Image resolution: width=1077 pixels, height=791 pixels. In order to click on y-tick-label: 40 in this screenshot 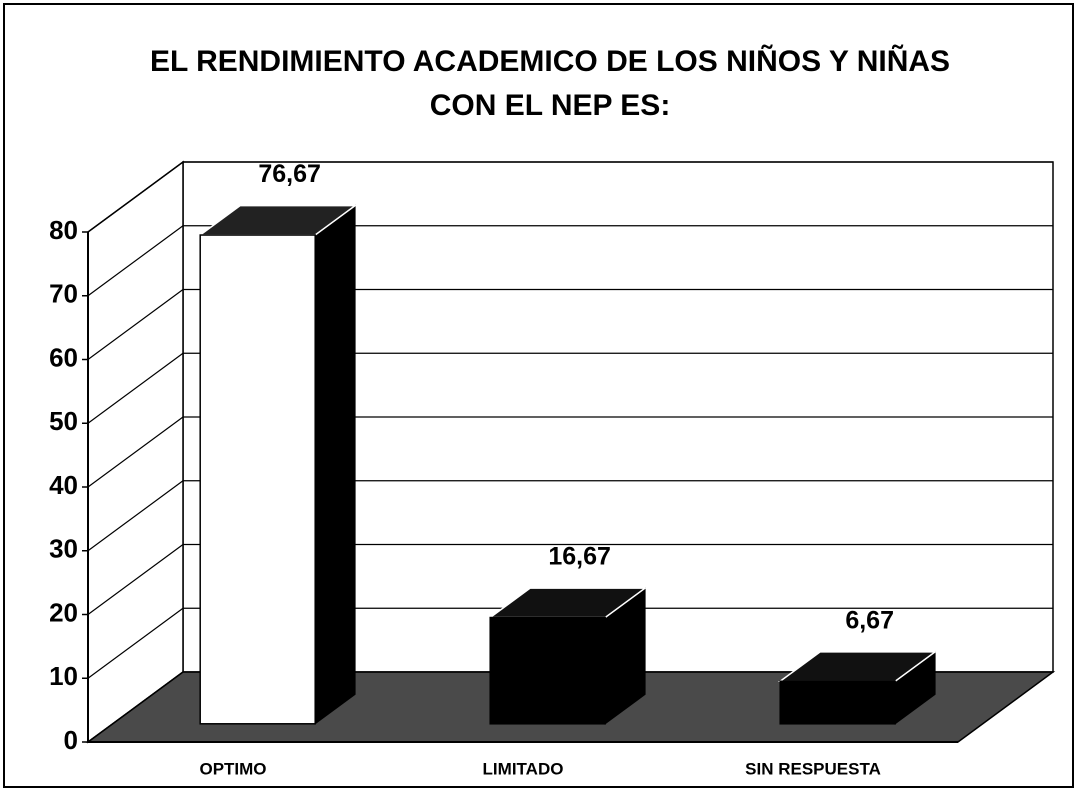, I will do `click(63, 485)`.